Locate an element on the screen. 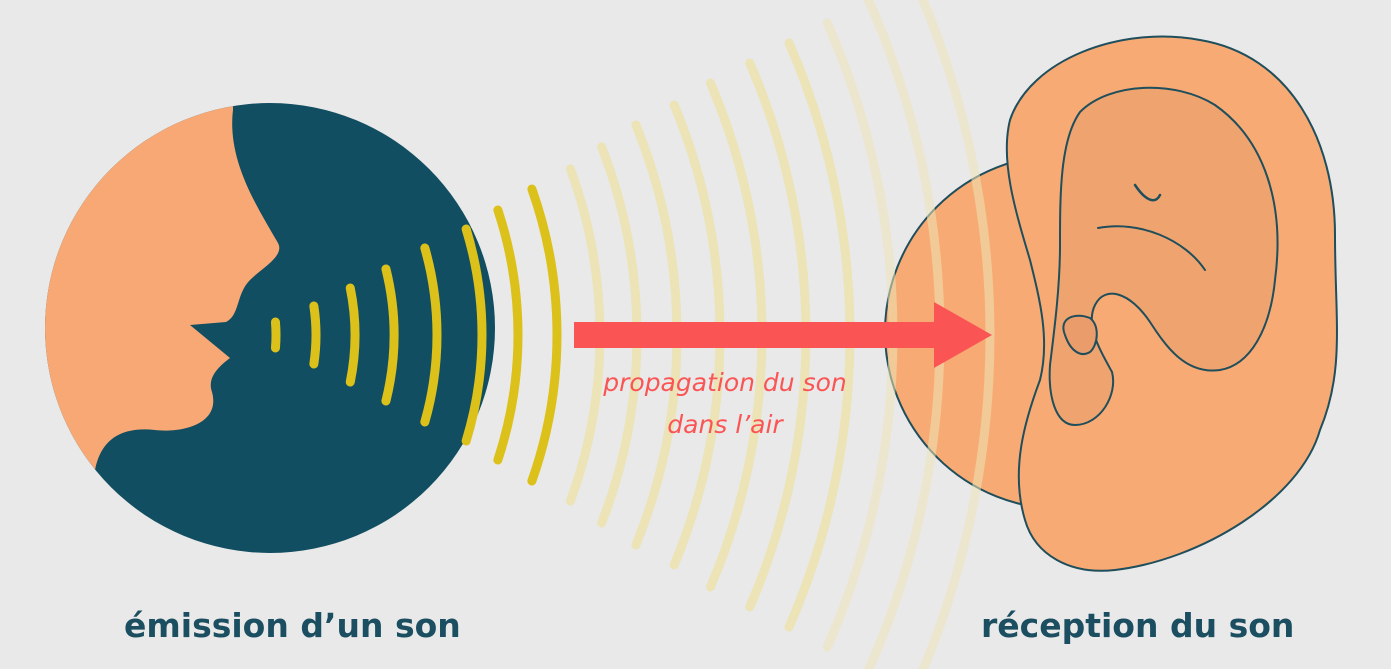 This screenshot has width=1391, height=669. propagation-arrow-icon is located at coordinates (783, 335).